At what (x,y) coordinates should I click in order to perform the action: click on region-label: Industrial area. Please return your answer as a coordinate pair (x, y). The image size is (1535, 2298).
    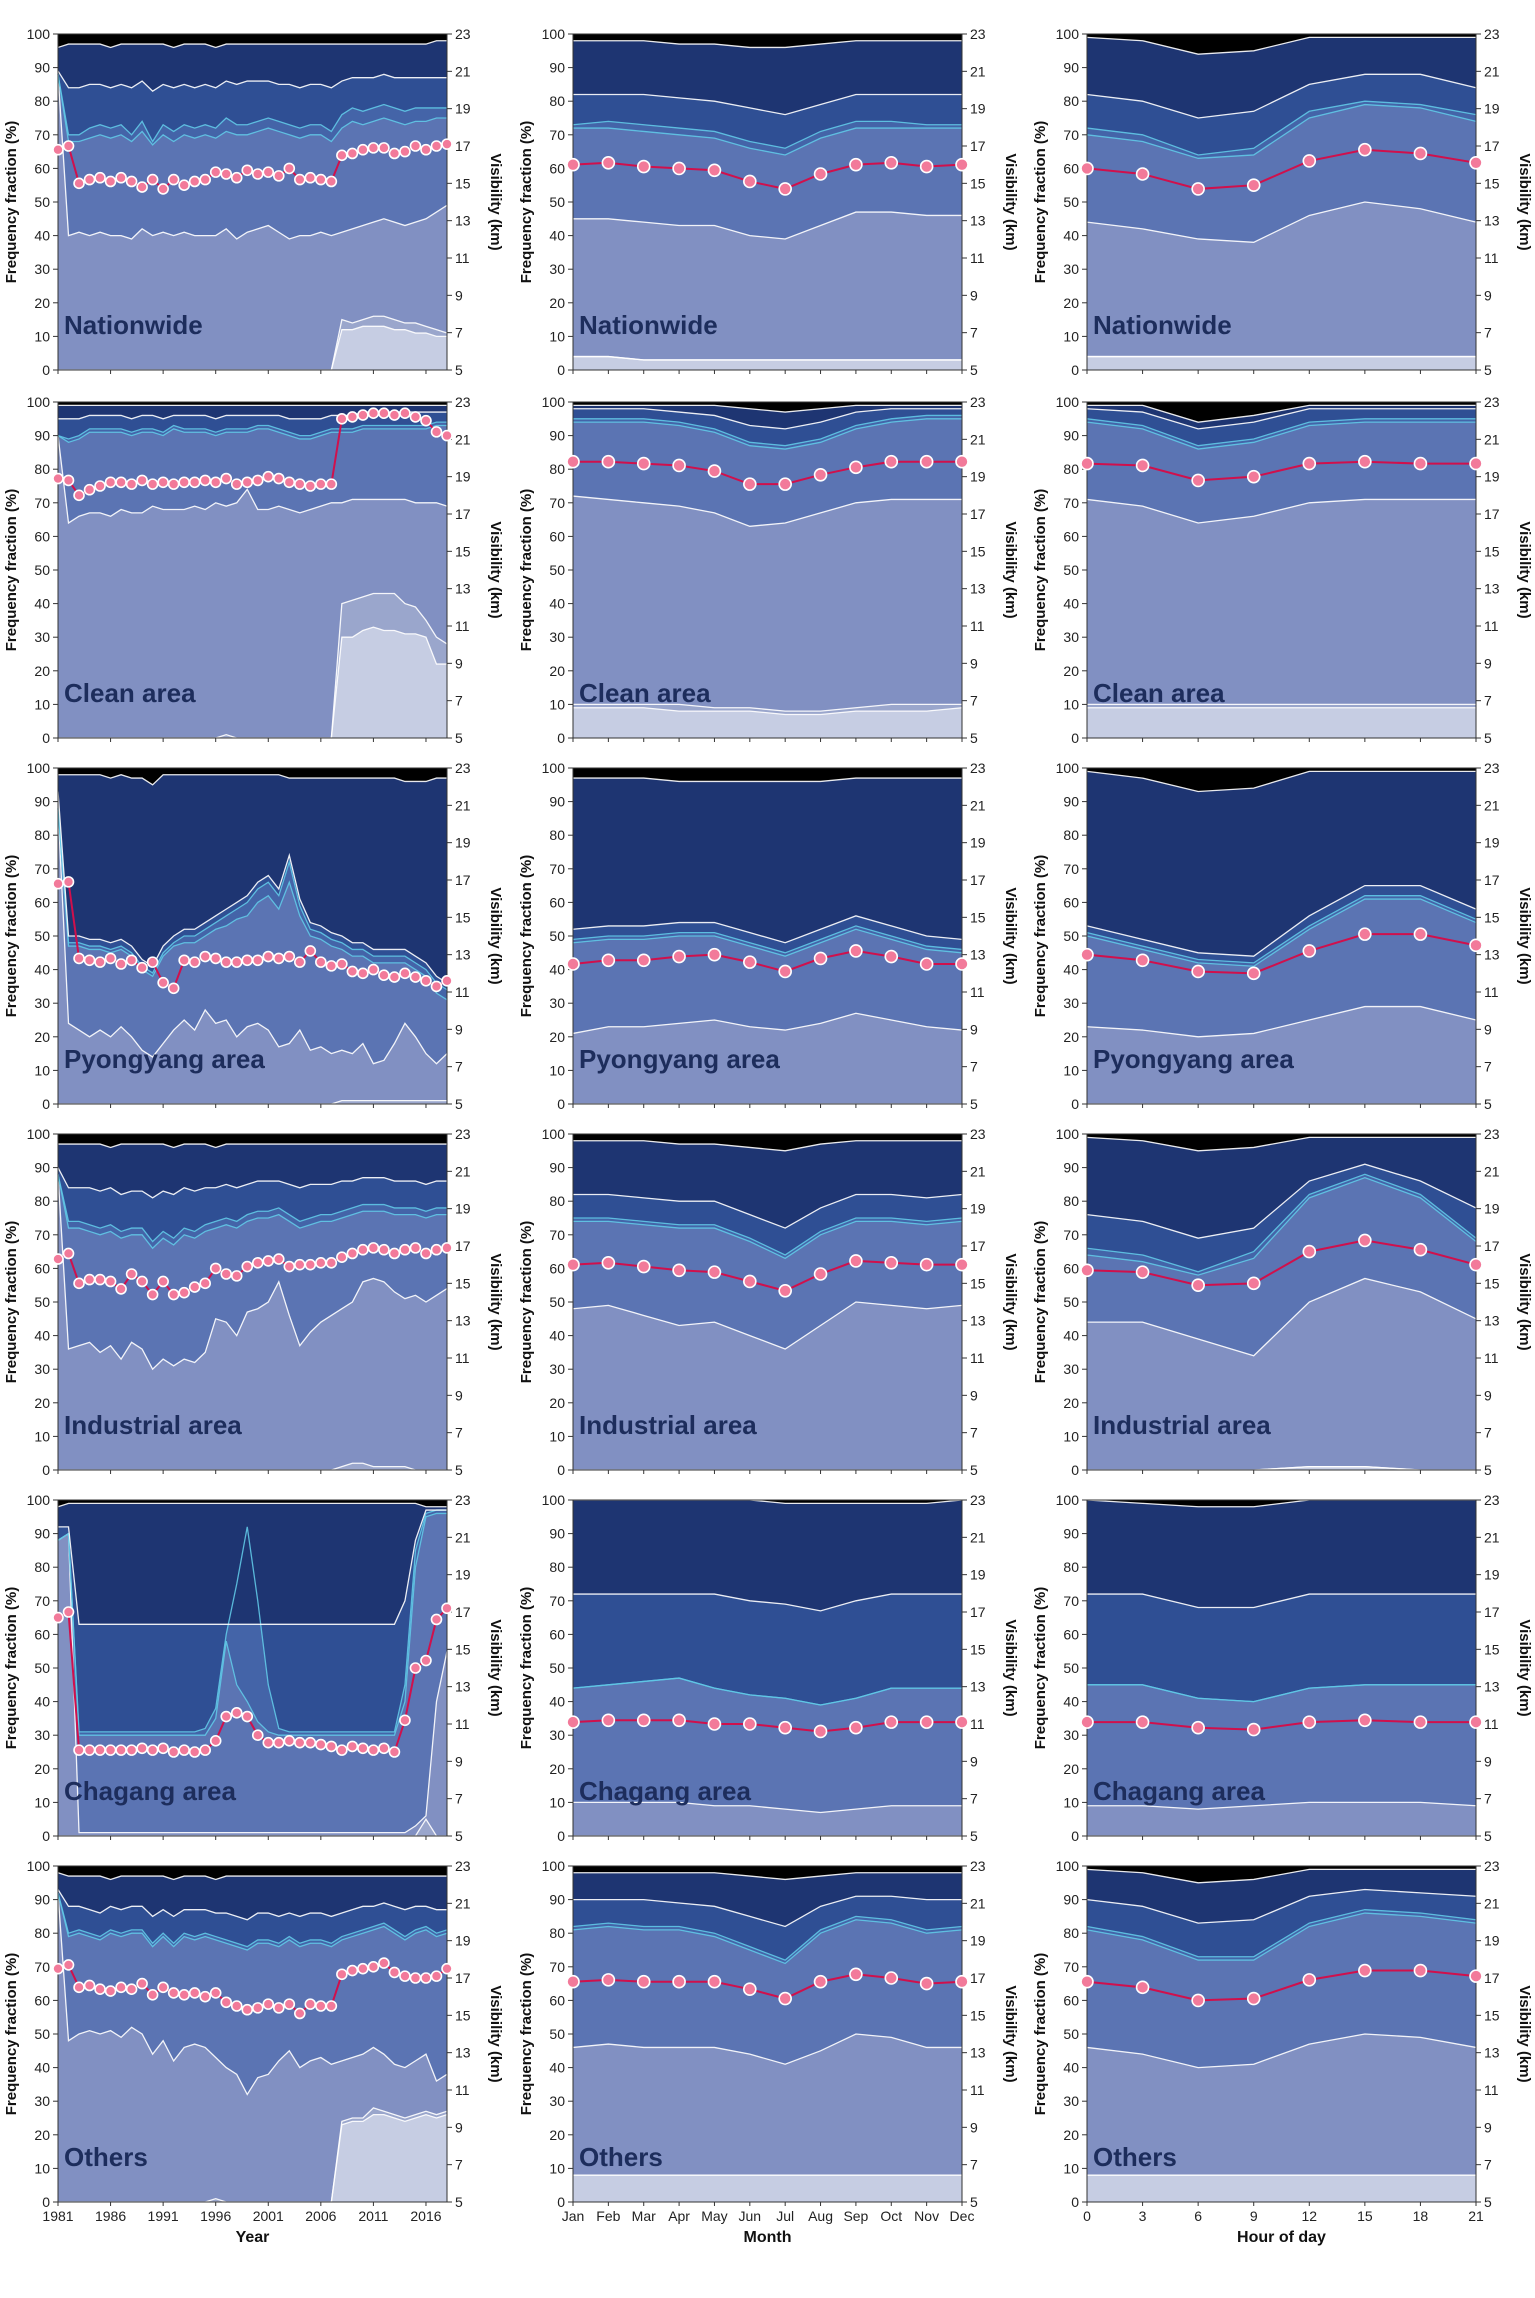
    Looking at the image, I should click on (668, 1425).